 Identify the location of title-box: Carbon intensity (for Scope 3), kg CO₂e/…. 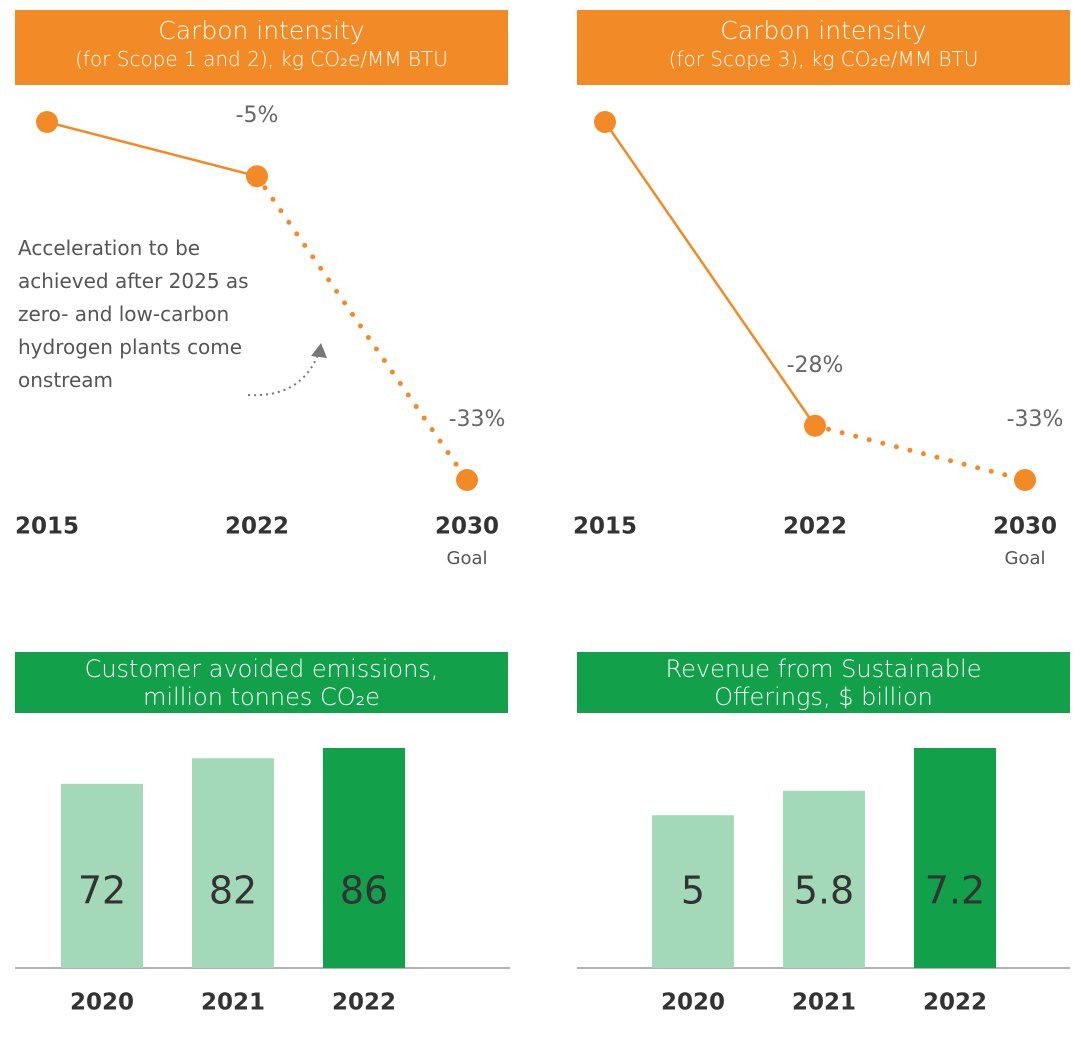
(823, 47).